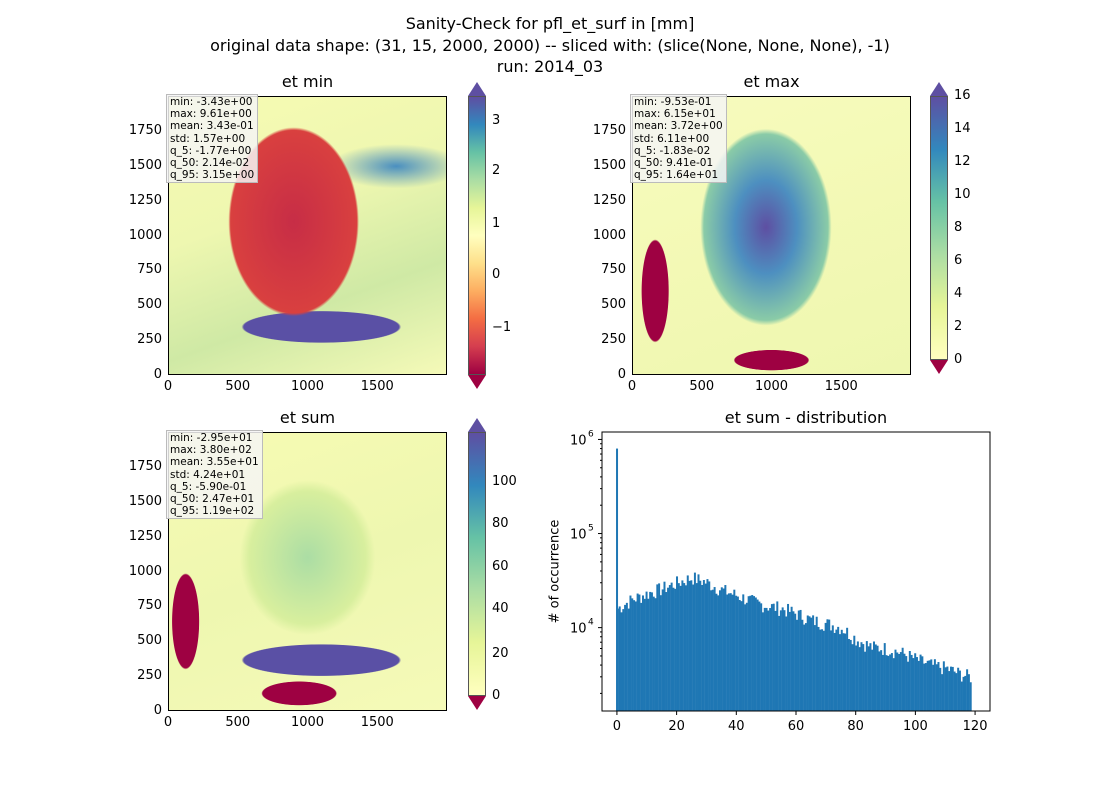 This screenshot has width=1100, height=800. Describe the element at coordinates (145, 536) in the screenshot. I see `et-sum-ytick: 1250` at that location.